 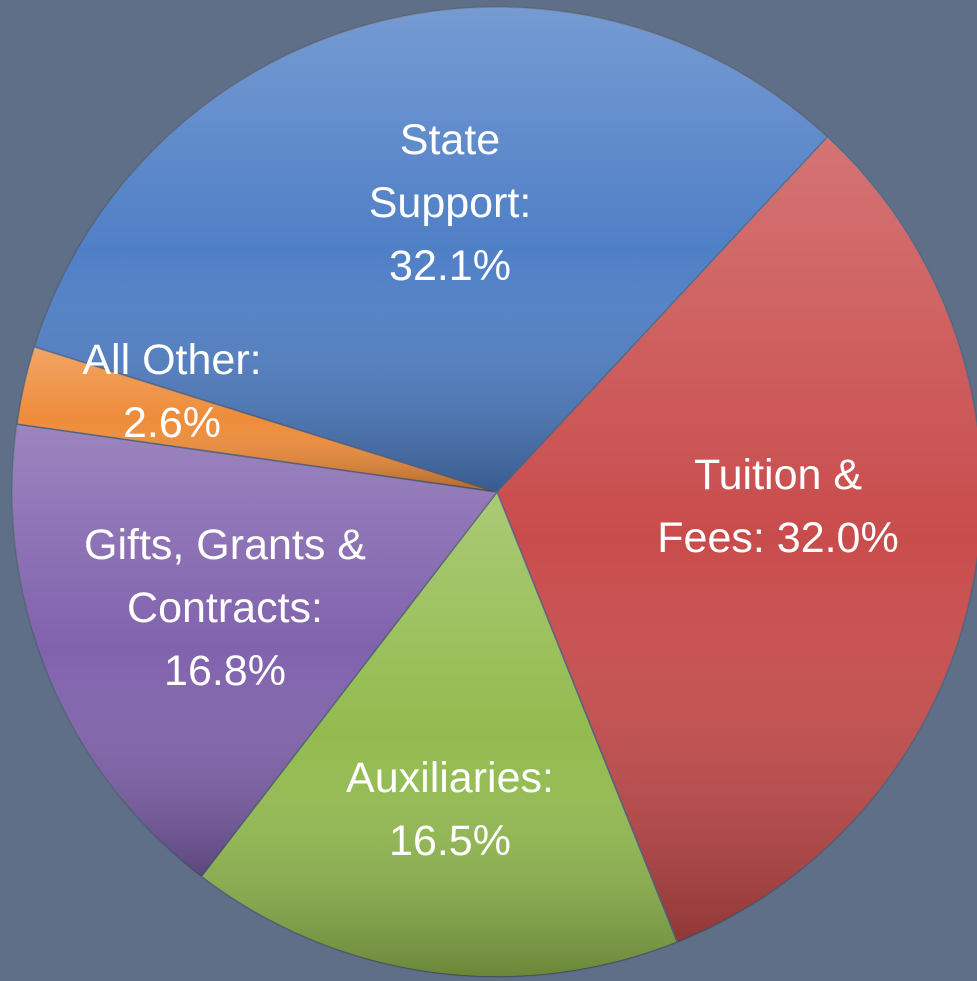 I want to click on slice-label: State Support: 32.1%, so click(x=450, y=203).